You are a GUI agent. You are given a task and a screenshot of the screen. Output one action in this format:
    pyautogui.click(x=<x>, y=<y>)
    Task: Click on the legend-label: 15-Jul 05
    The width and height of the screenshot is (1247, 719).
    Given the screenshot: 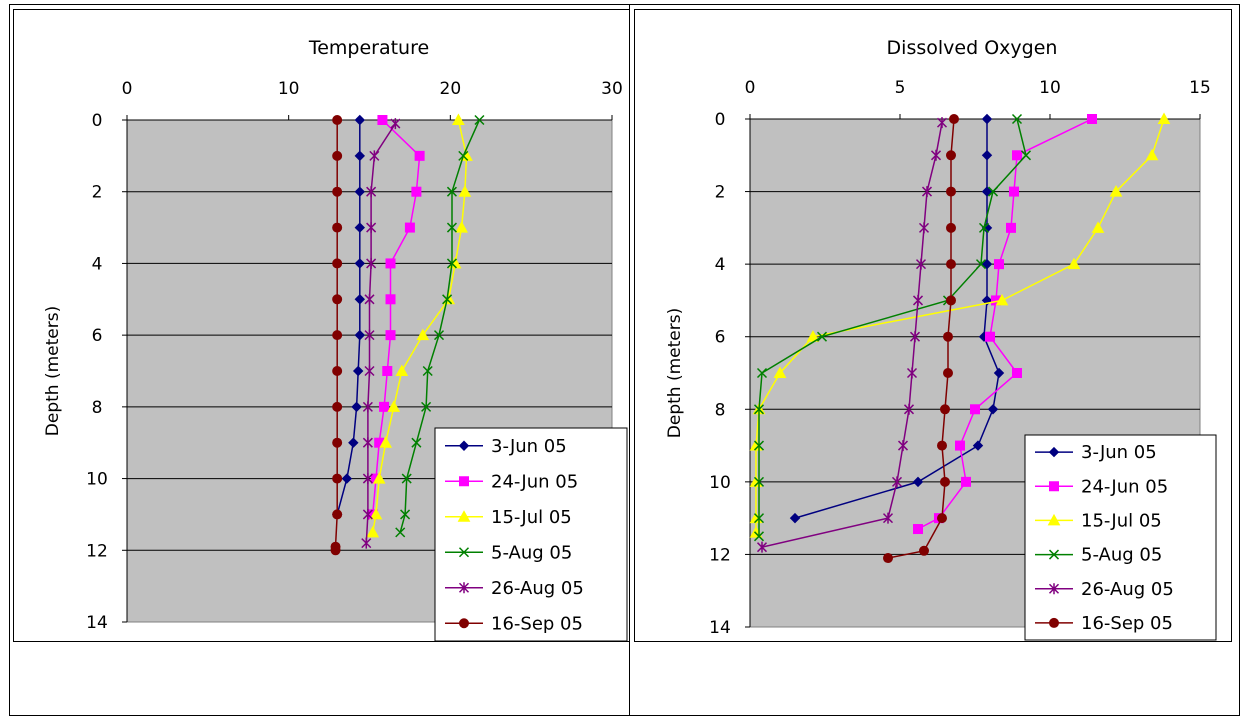 What is the action you would take?
    pyautogui.click(x=531, y=517)
    